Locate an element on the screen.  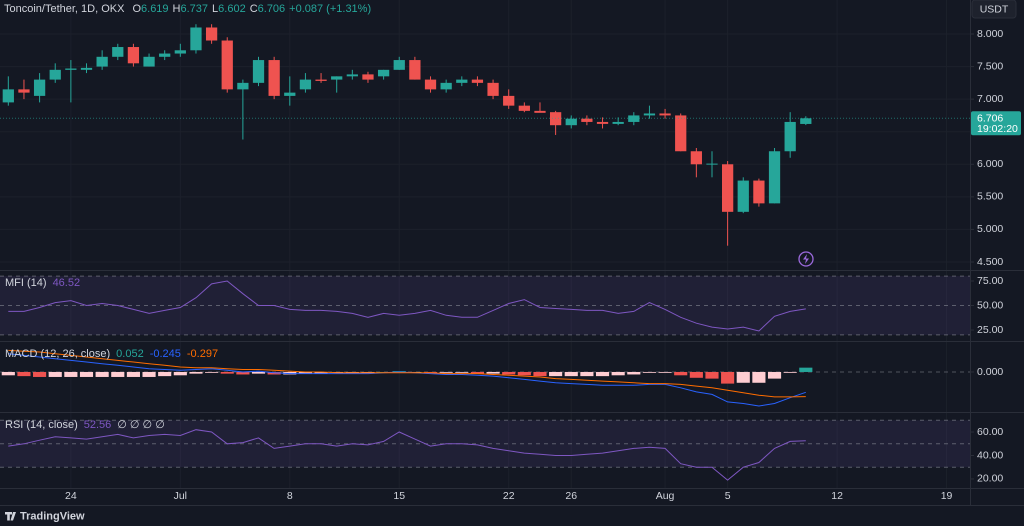
y-tick-label: 8.000 is located at coordinates (990, 34).